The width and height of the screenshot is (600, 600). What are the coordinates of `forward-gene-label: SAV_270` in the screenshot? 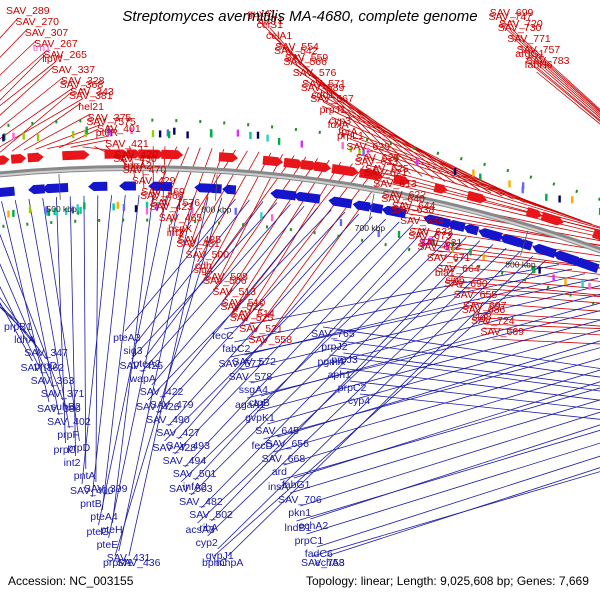 It's located at (37, 22).